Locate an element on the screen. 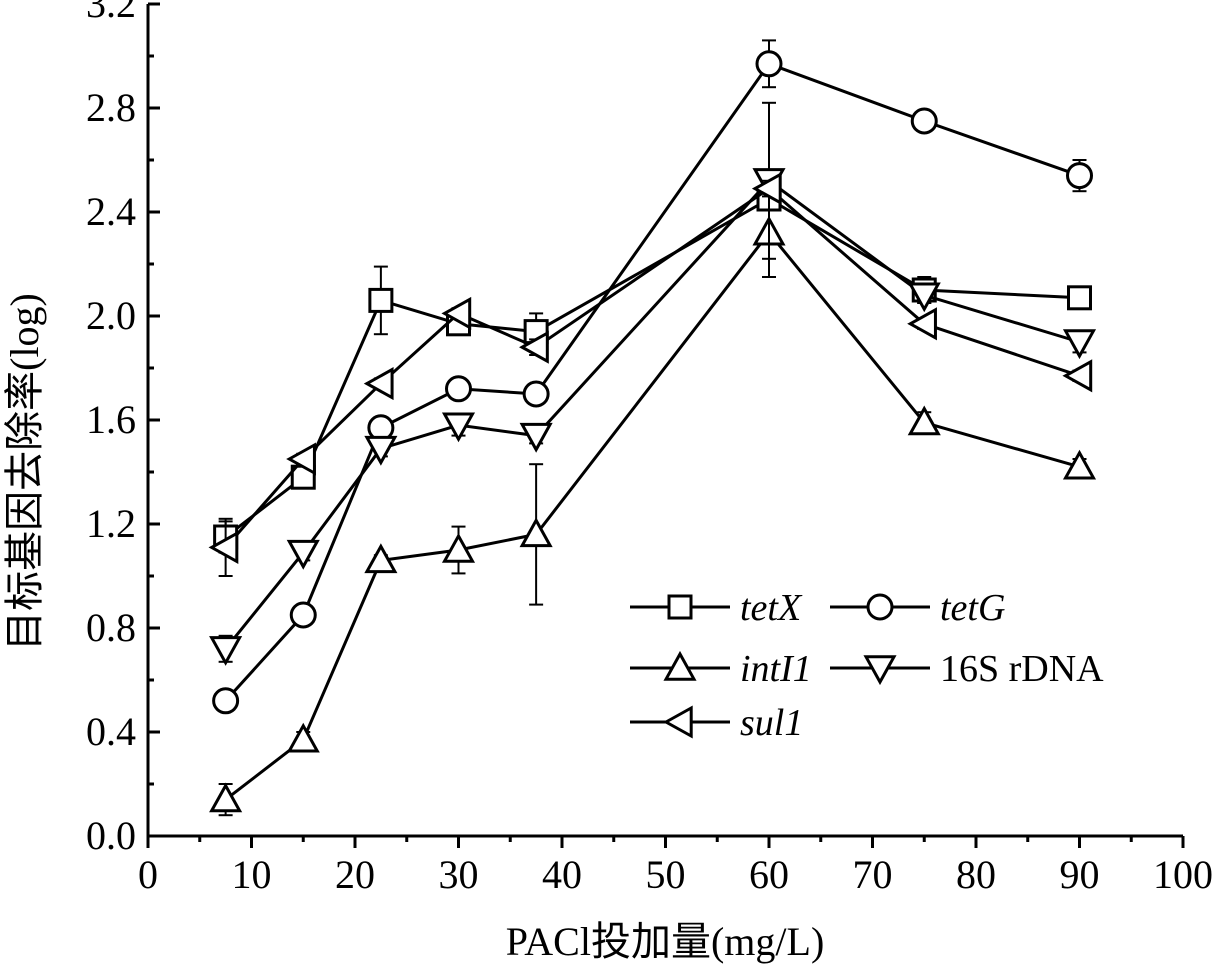 The image size is (1215, 971). y-tick-label: 2.0 is located at coordinates (111, 315).